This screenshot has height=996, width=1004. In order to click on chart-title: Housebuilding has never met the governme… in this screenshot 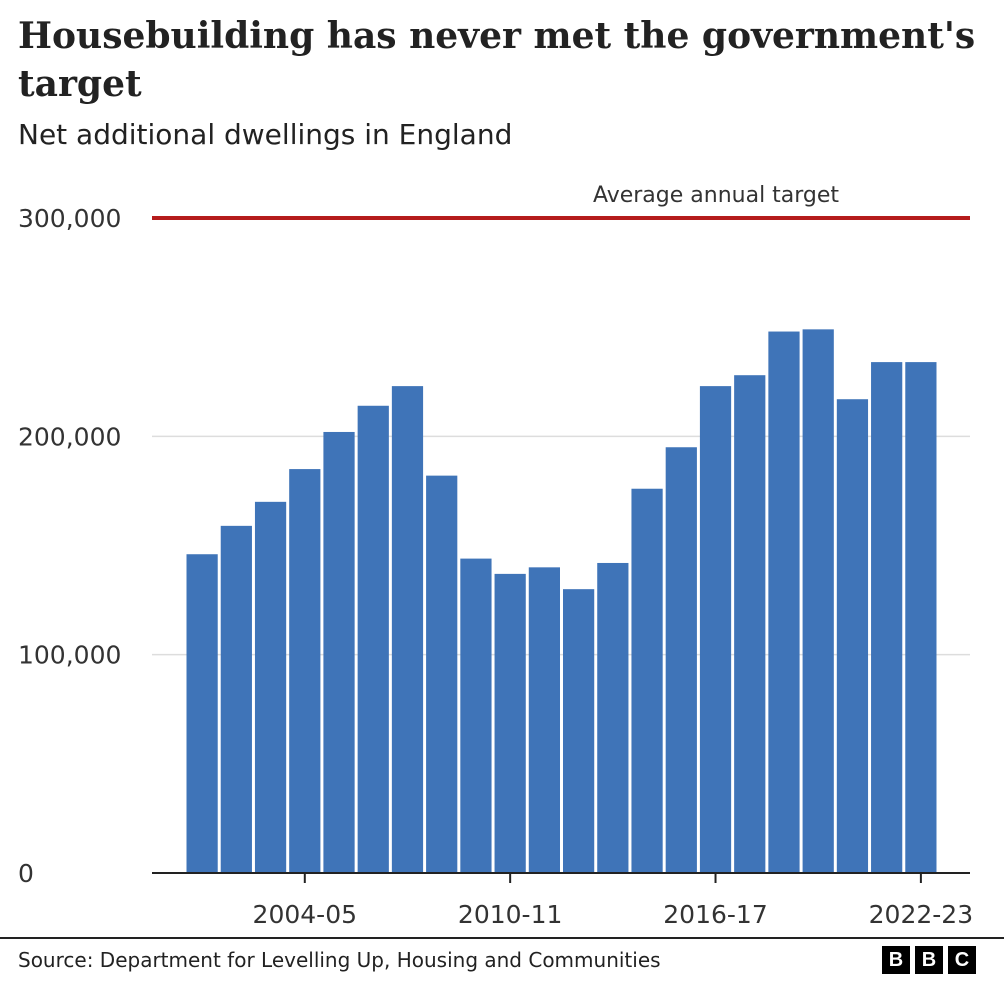, I will do `click(497, 60)`.